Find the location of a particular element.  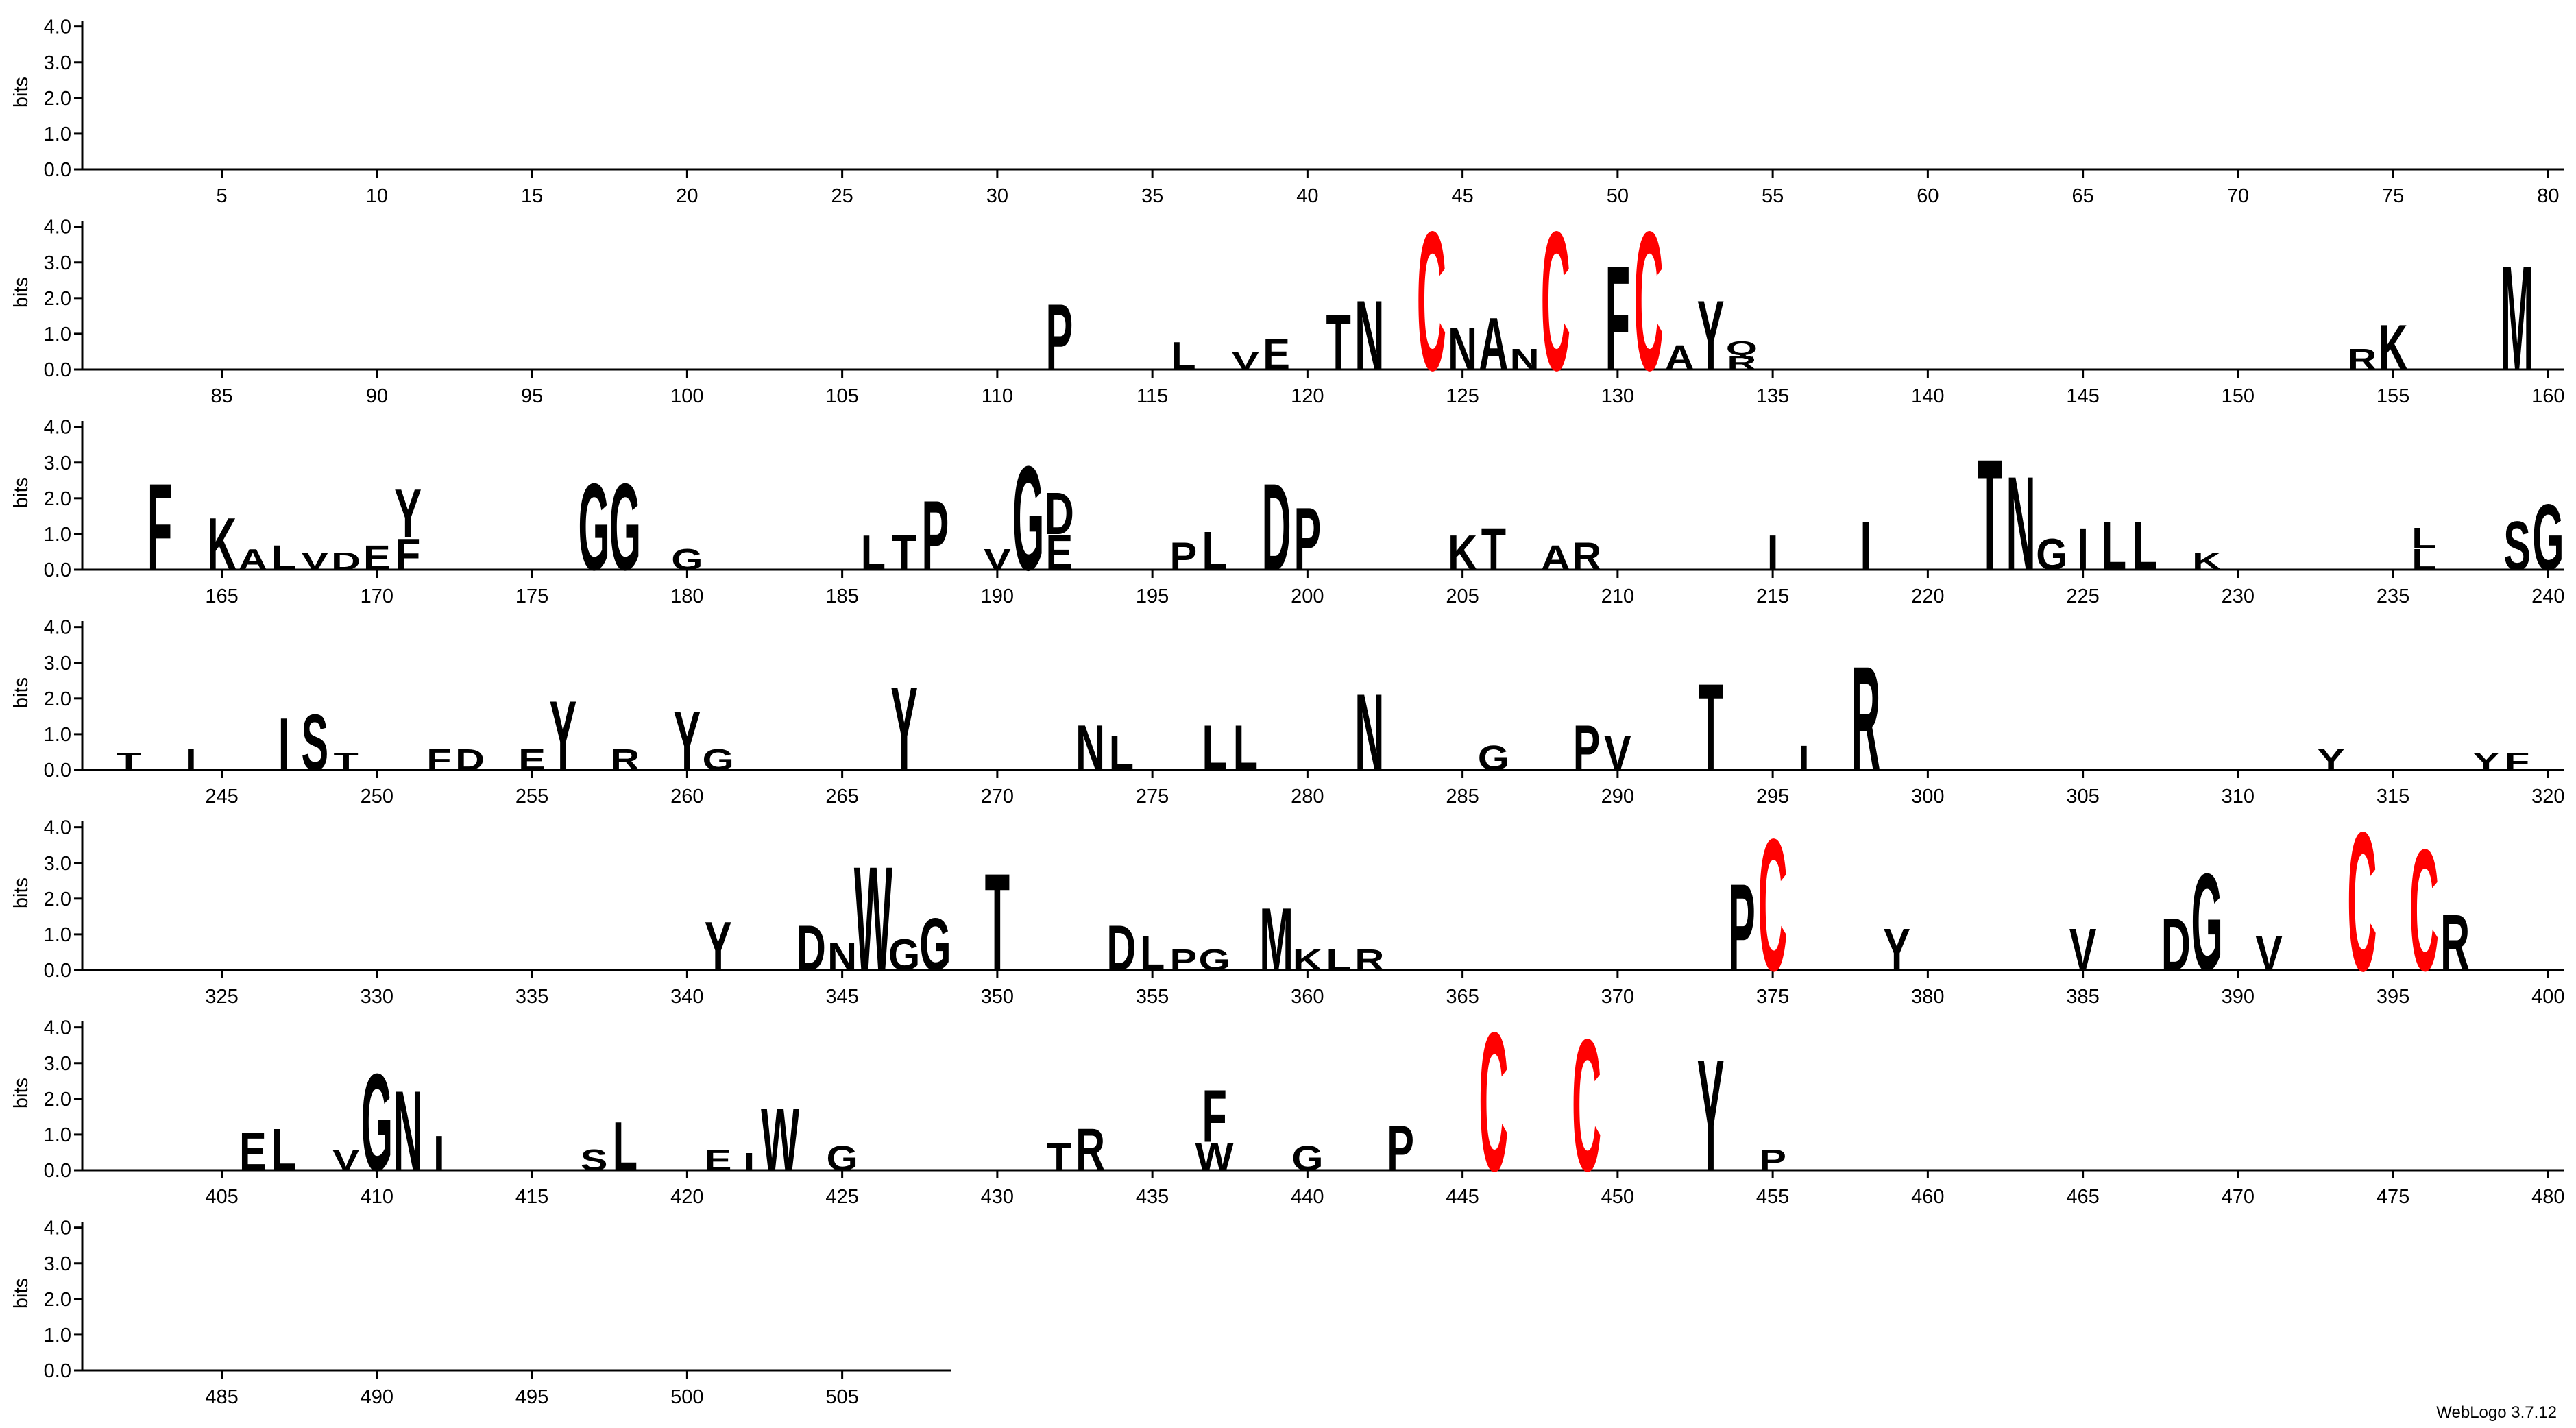

x-tick-label: 320 is located at coordinates (2547, 797).